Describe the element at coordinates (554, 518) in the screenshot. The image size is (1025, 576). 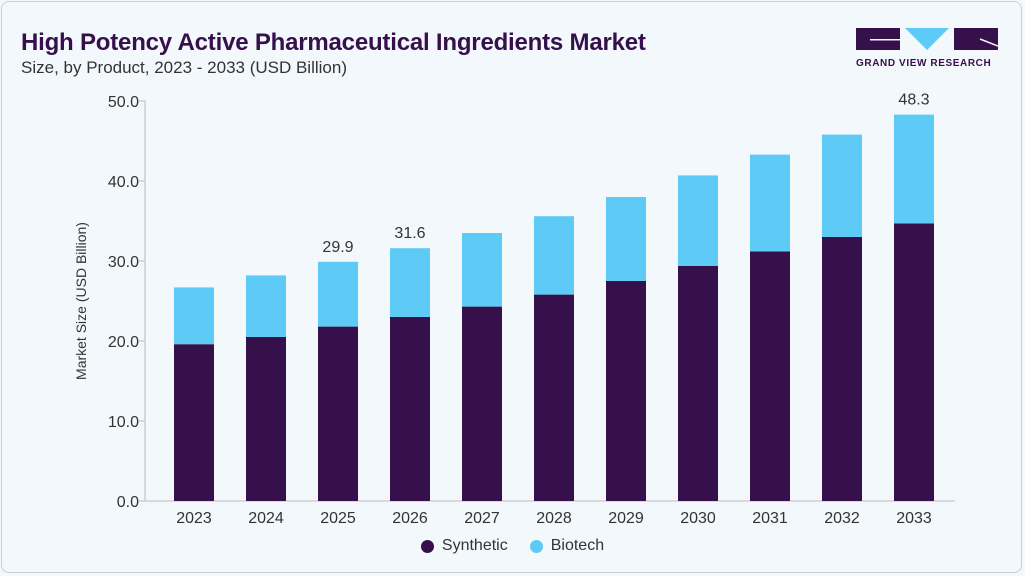
I see `x-tick-label: 2028` at that location.